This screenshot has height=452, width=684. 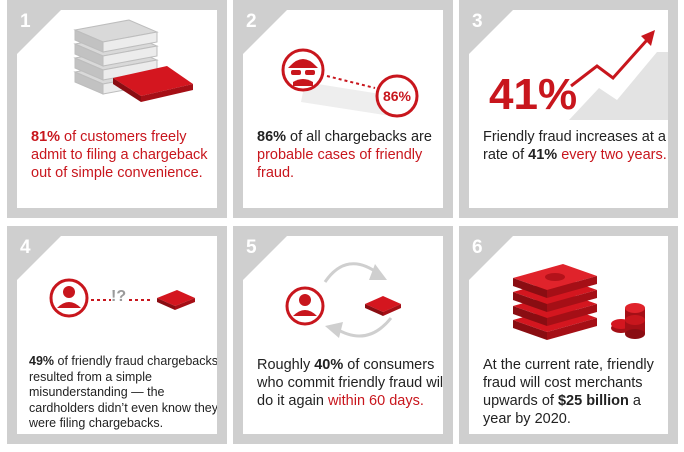 I want to click on percent-badge: 86%, so click(x=397, y=96).